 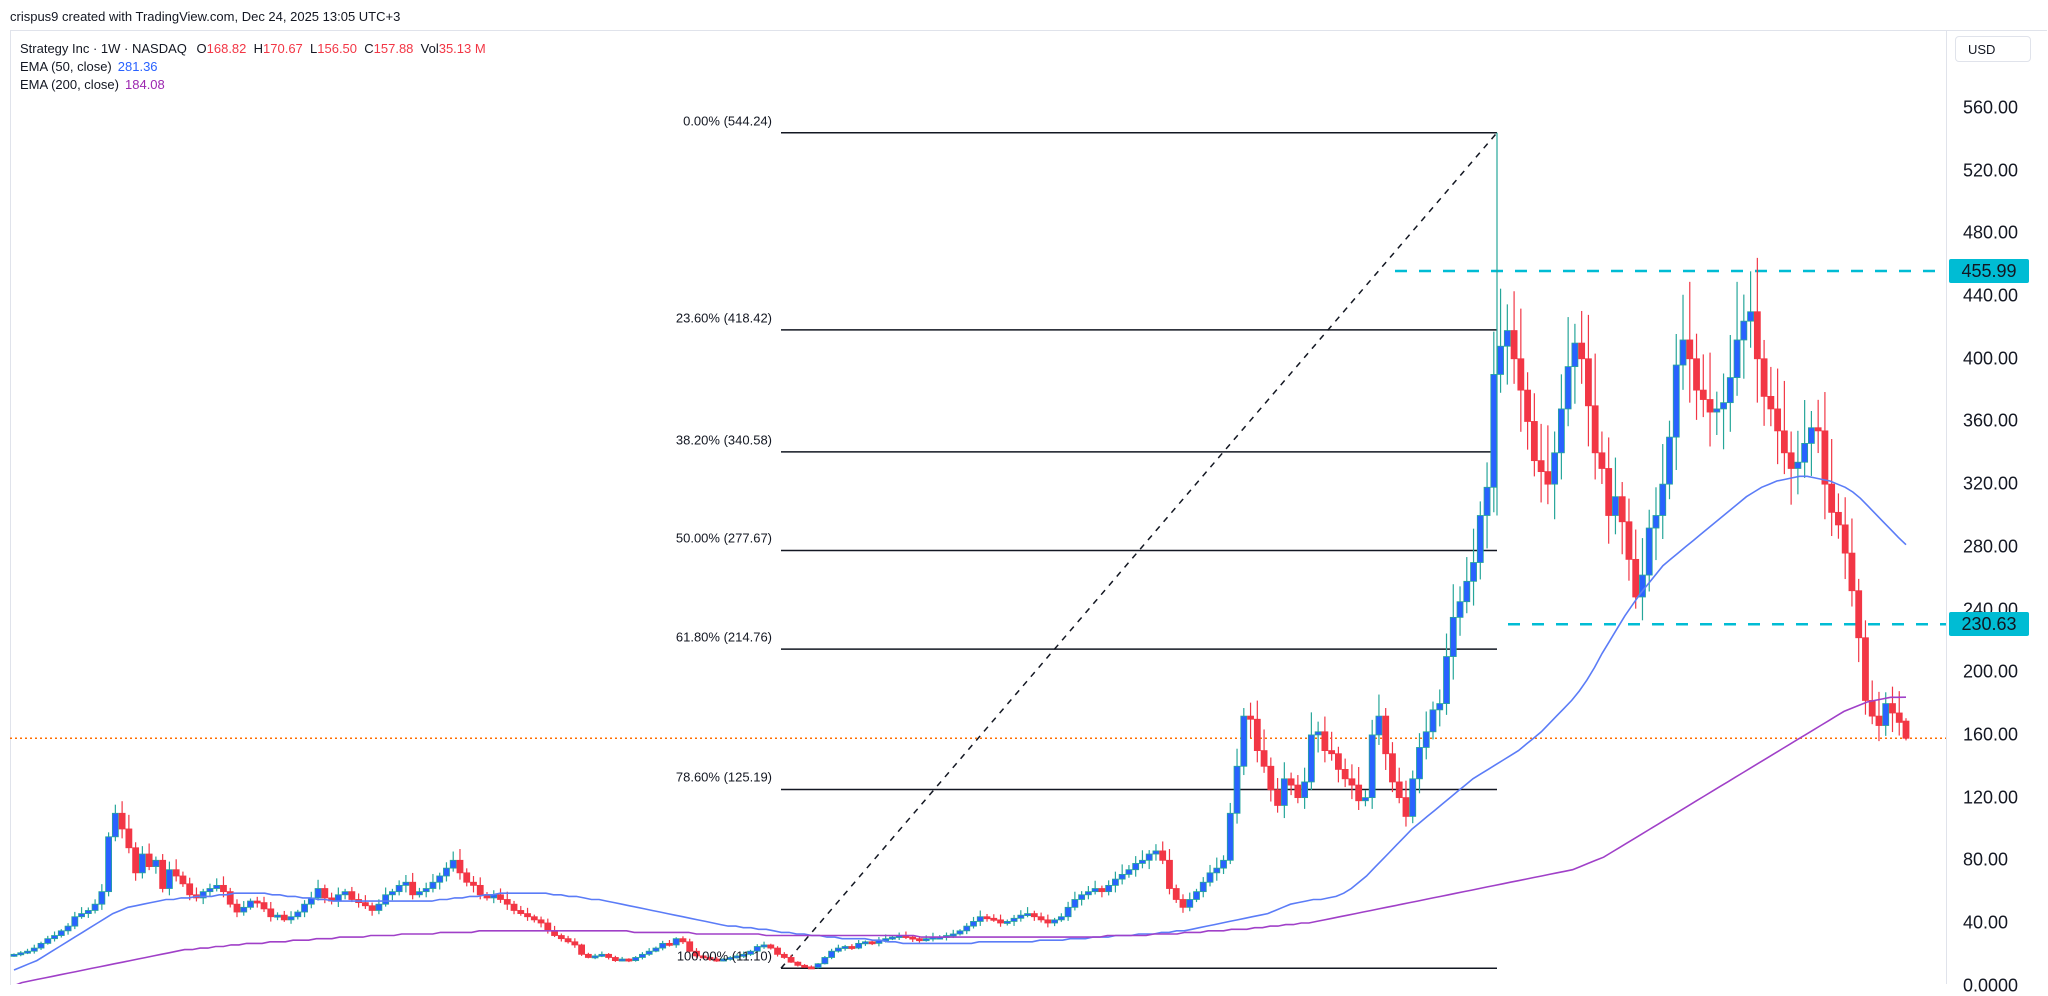 I want to click on fib-level-label: 23.60% (418.42), so click(x=723, y=318).